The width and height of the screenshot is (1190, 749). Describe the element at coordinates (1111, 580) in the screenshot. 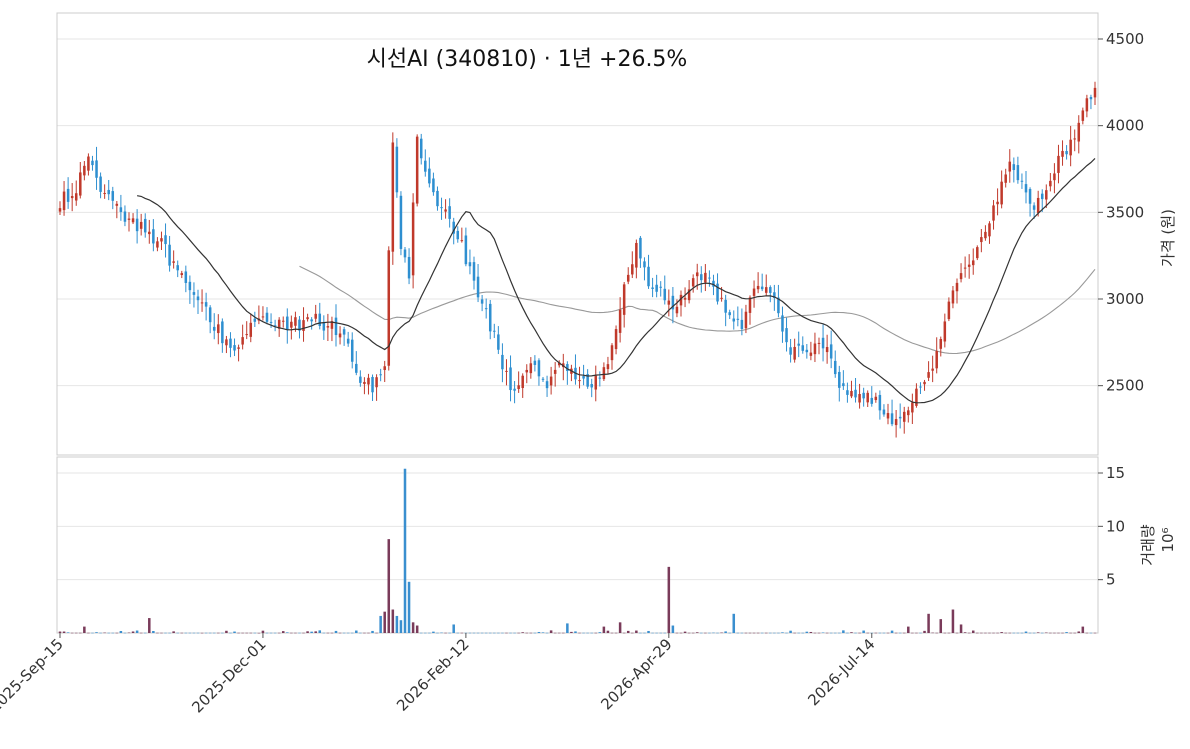

I see `volume-tick-label: 5` at that location.